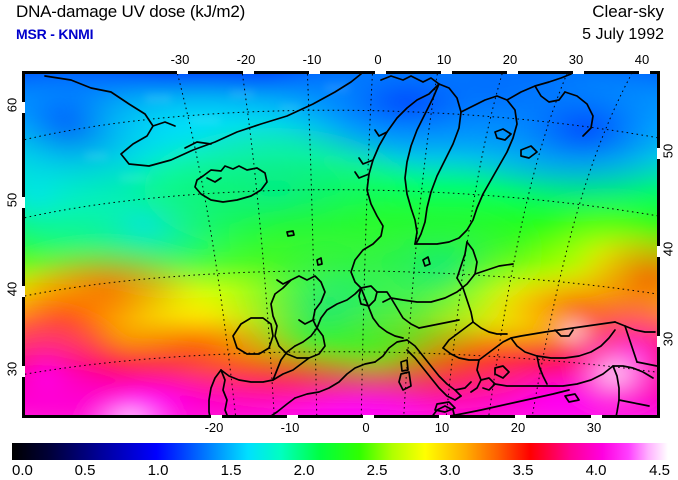  Describe the element at coordinates (377, 470) in the screenshot. I see `colorbar-label-6: 2.5` at that location.